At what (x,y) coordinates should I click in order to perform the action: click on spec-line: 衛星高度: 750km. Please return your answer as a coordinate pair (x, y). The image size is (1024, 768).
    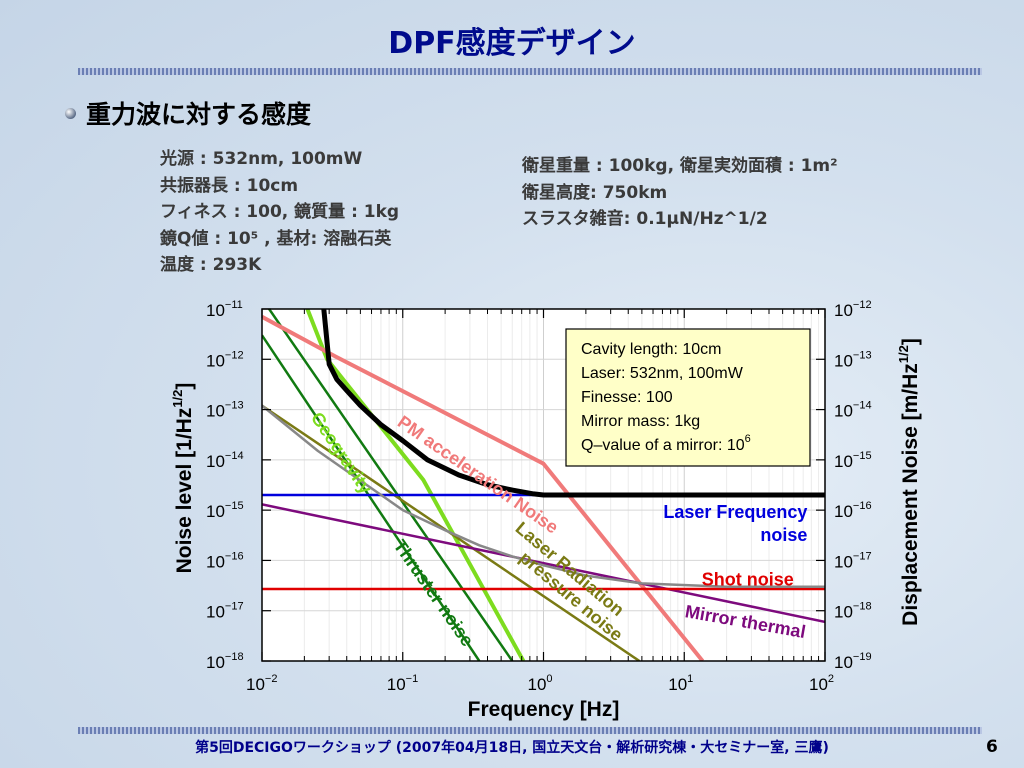
    Looking at the image, I should click on (595, 192).